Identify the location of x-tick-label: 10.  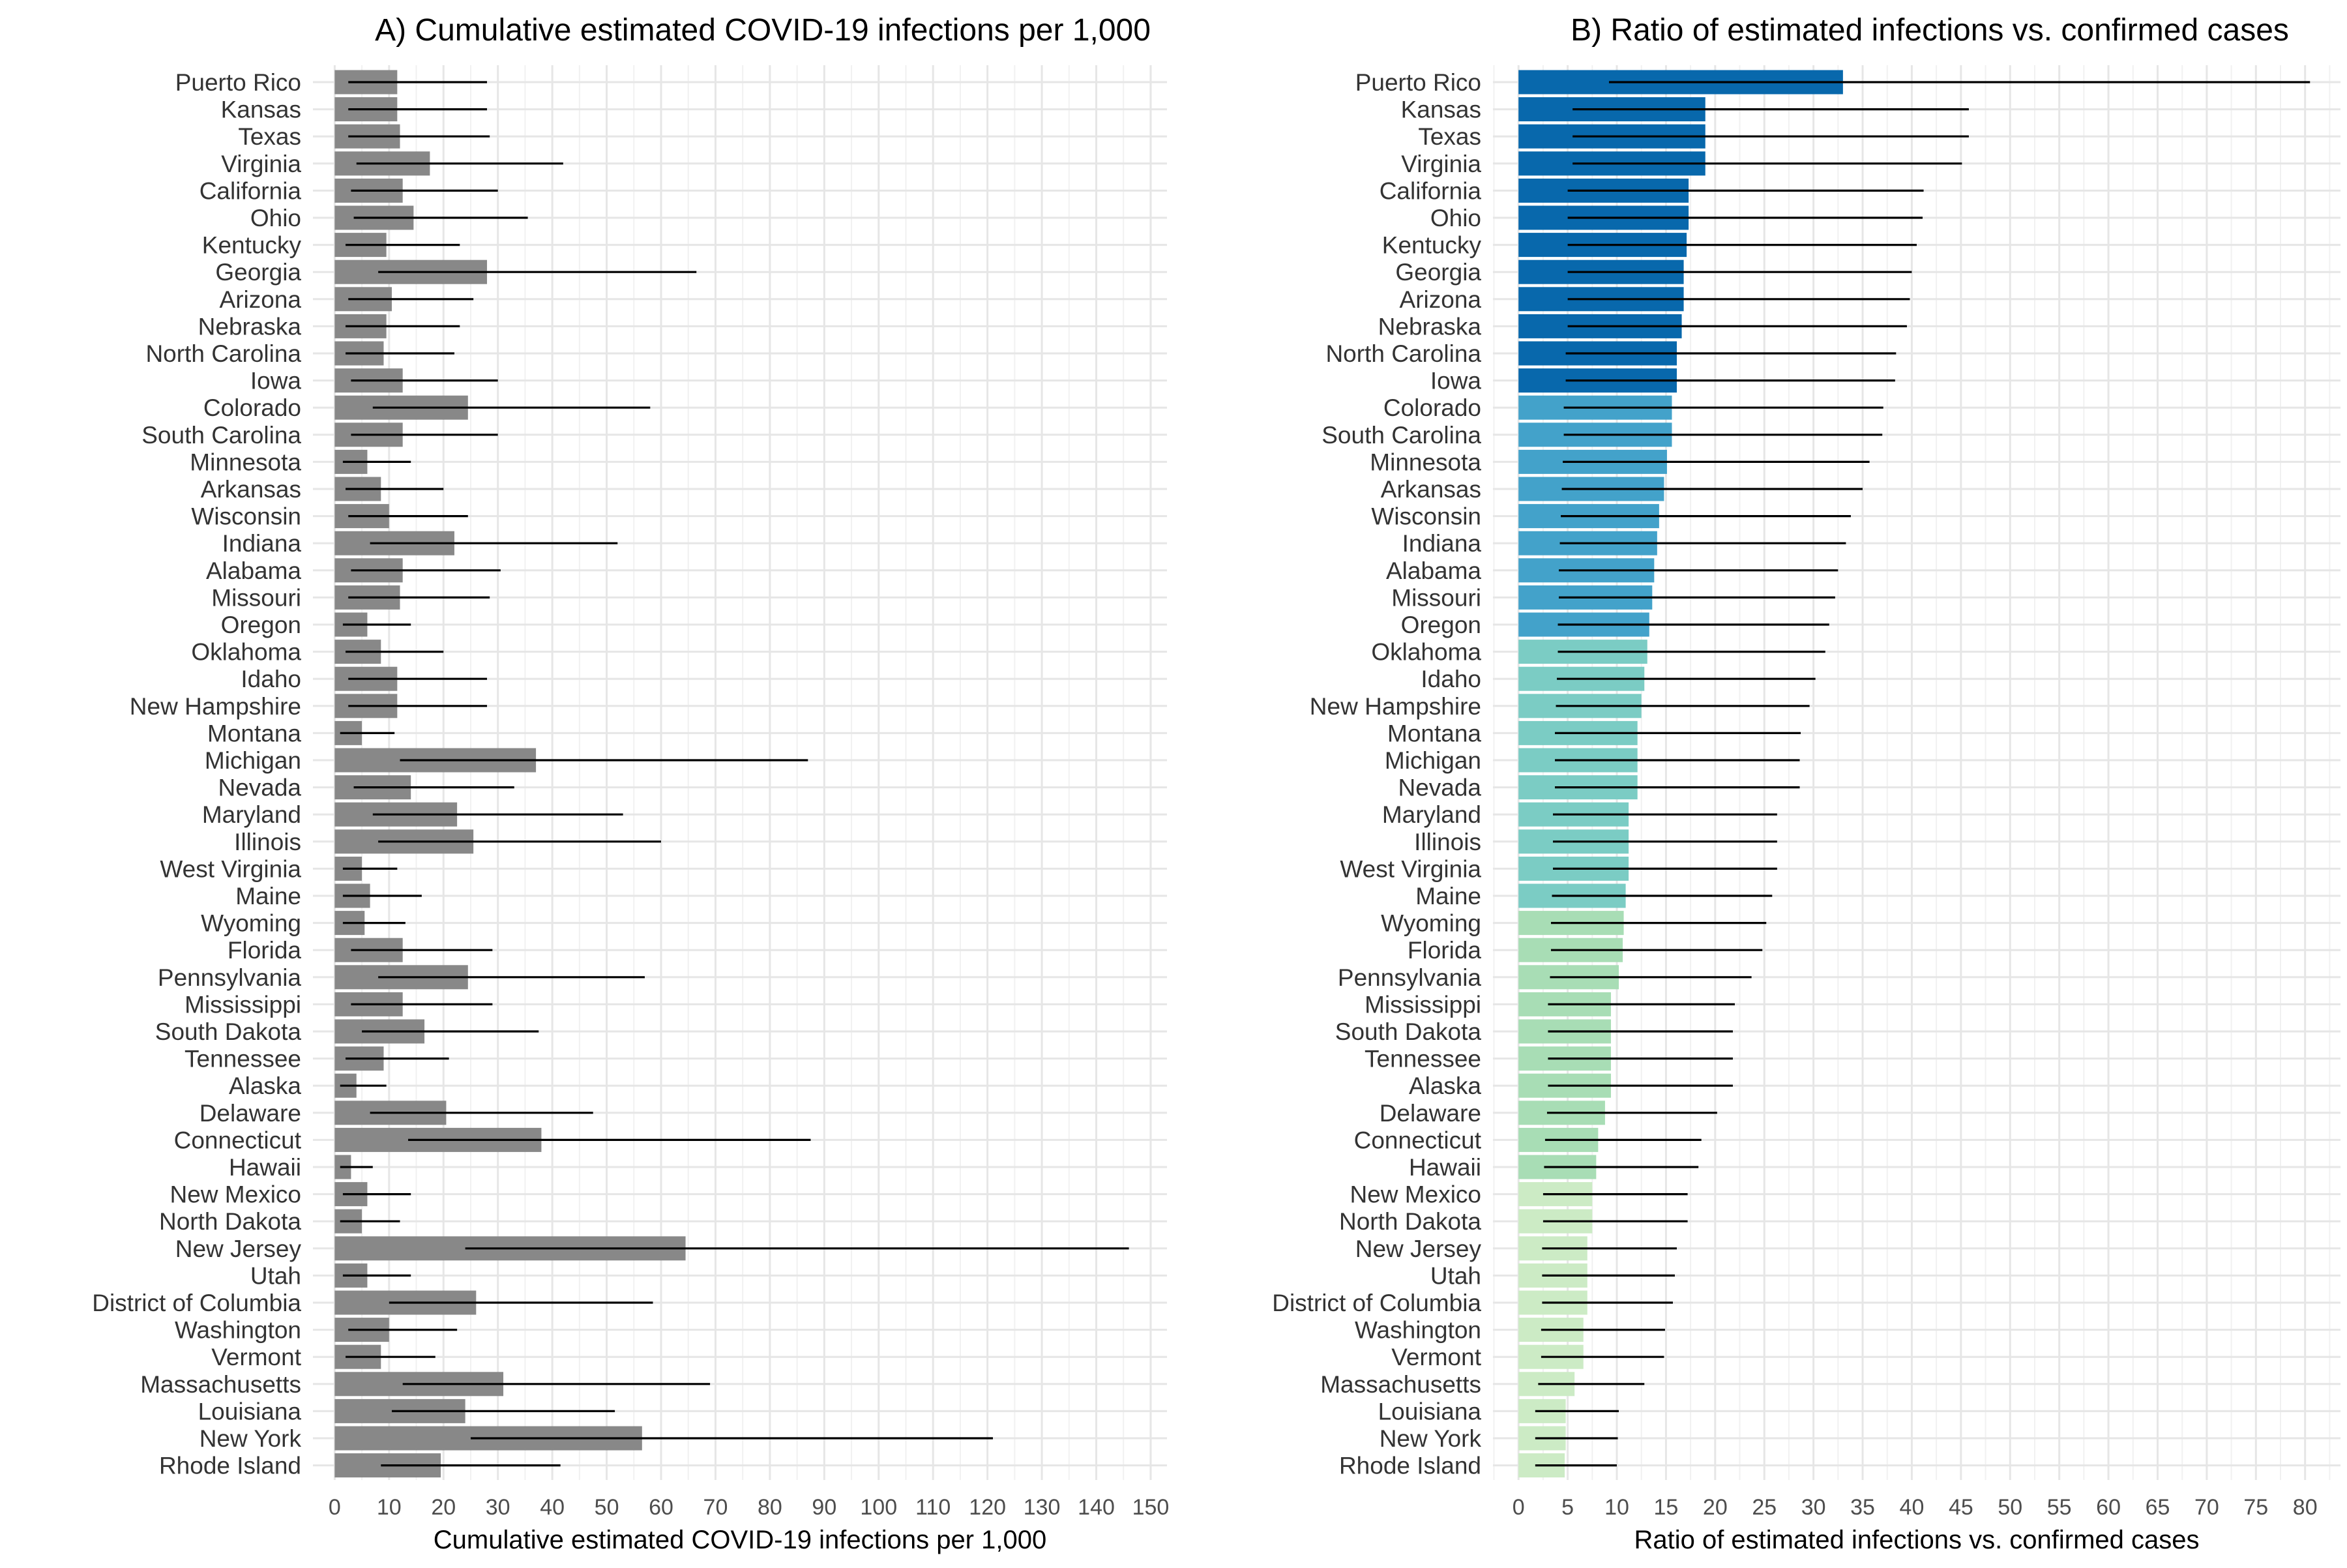
(1616, 1507).